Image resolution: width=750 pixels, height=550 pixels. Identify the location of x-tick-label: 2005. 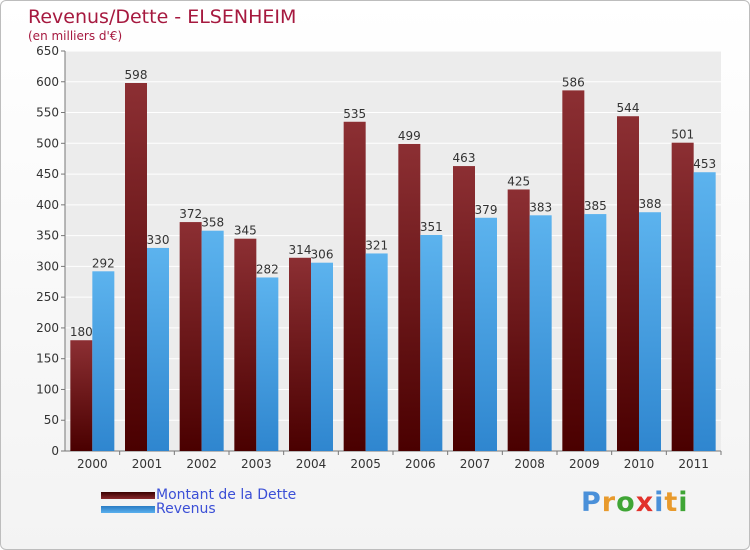
(365, 464).